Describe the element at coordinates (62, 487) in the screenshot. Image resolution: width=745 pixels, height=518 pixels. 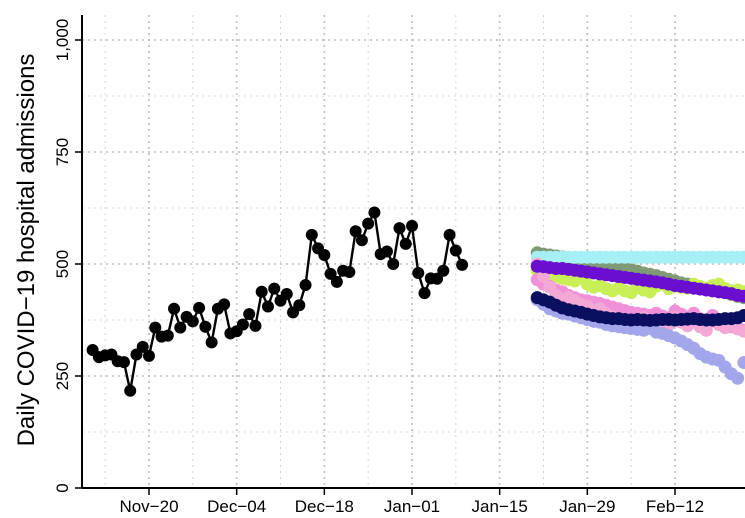
I see `y-tick-label: 0` at that location.